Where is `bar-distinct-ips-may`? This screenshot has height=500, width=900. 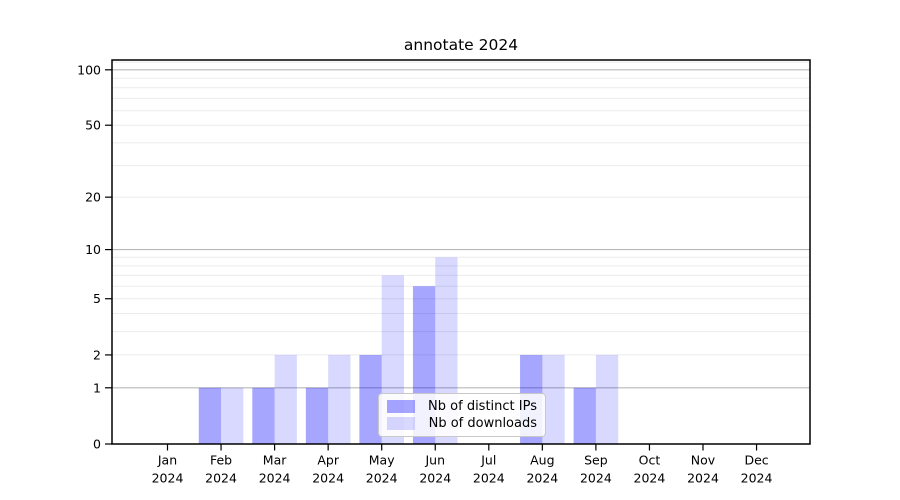 bar-distinct-ips-may is located at coordinates (370, 399).